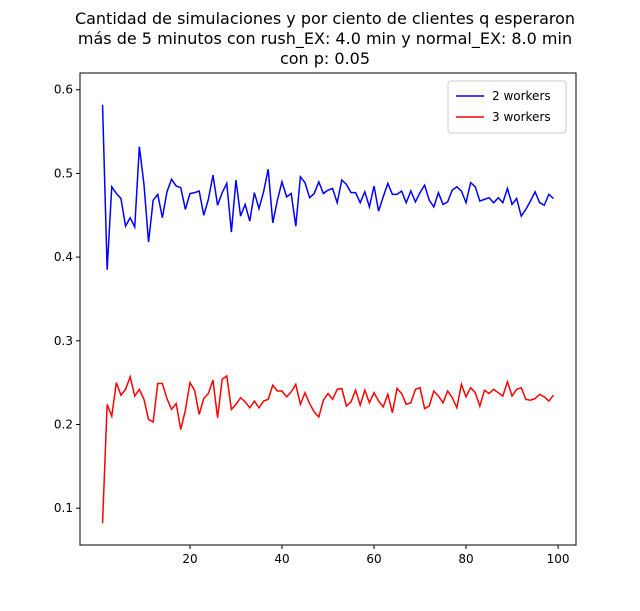 Image resolution: width=640 pixels, height=611 pixels. I want to click on legend-label: 3 workers, so click(521, 117).